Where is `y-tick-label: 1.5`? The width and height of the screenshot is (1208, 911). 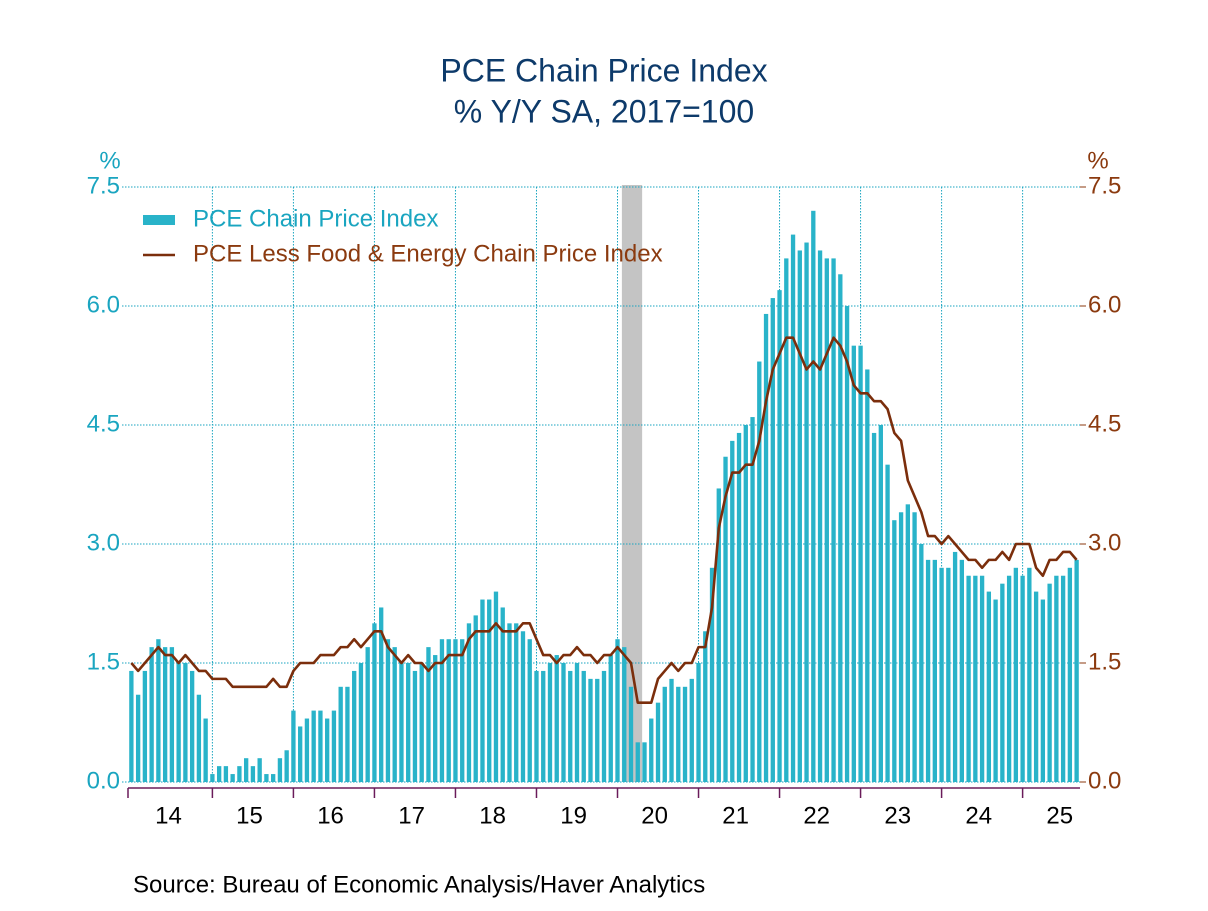 y-tick-label: 1.5 is located at coordinates (103, 661).